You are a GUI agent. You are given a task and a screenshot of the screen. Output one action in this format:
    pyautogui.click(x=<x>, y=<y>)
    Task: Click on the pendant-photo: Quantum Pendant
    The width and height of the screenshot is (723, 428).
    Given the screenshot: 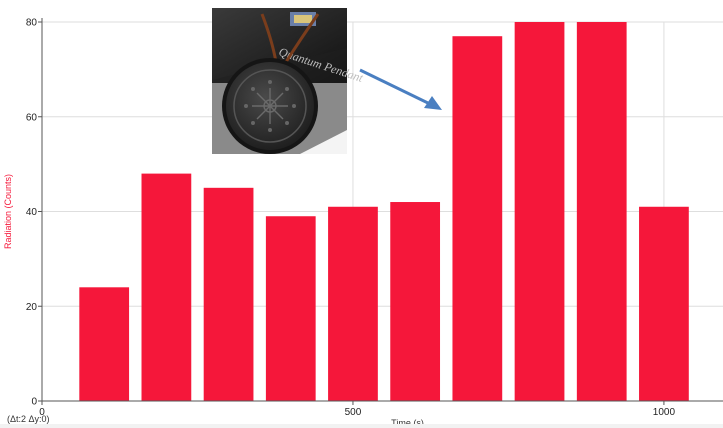 What is the action you would take?
    pyautogui.click(x=288, y=81)
    